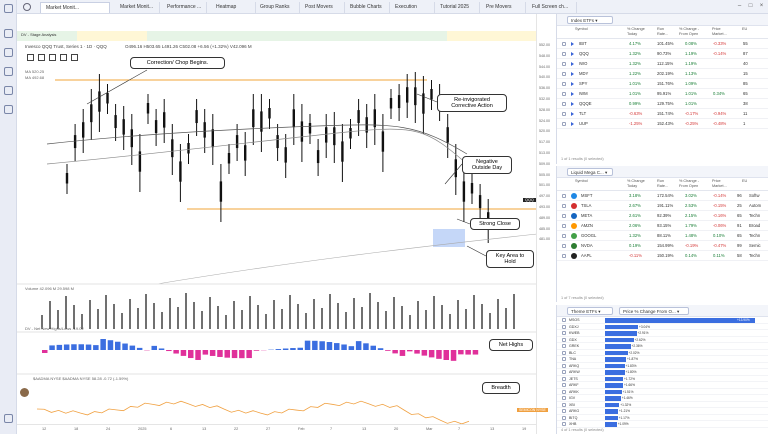 The height and width of the screenshot is (434, 768). What do you see at coordinates (8, 52) in the screenshot?
I see `chart-icon` at bounding box center [8, 52].